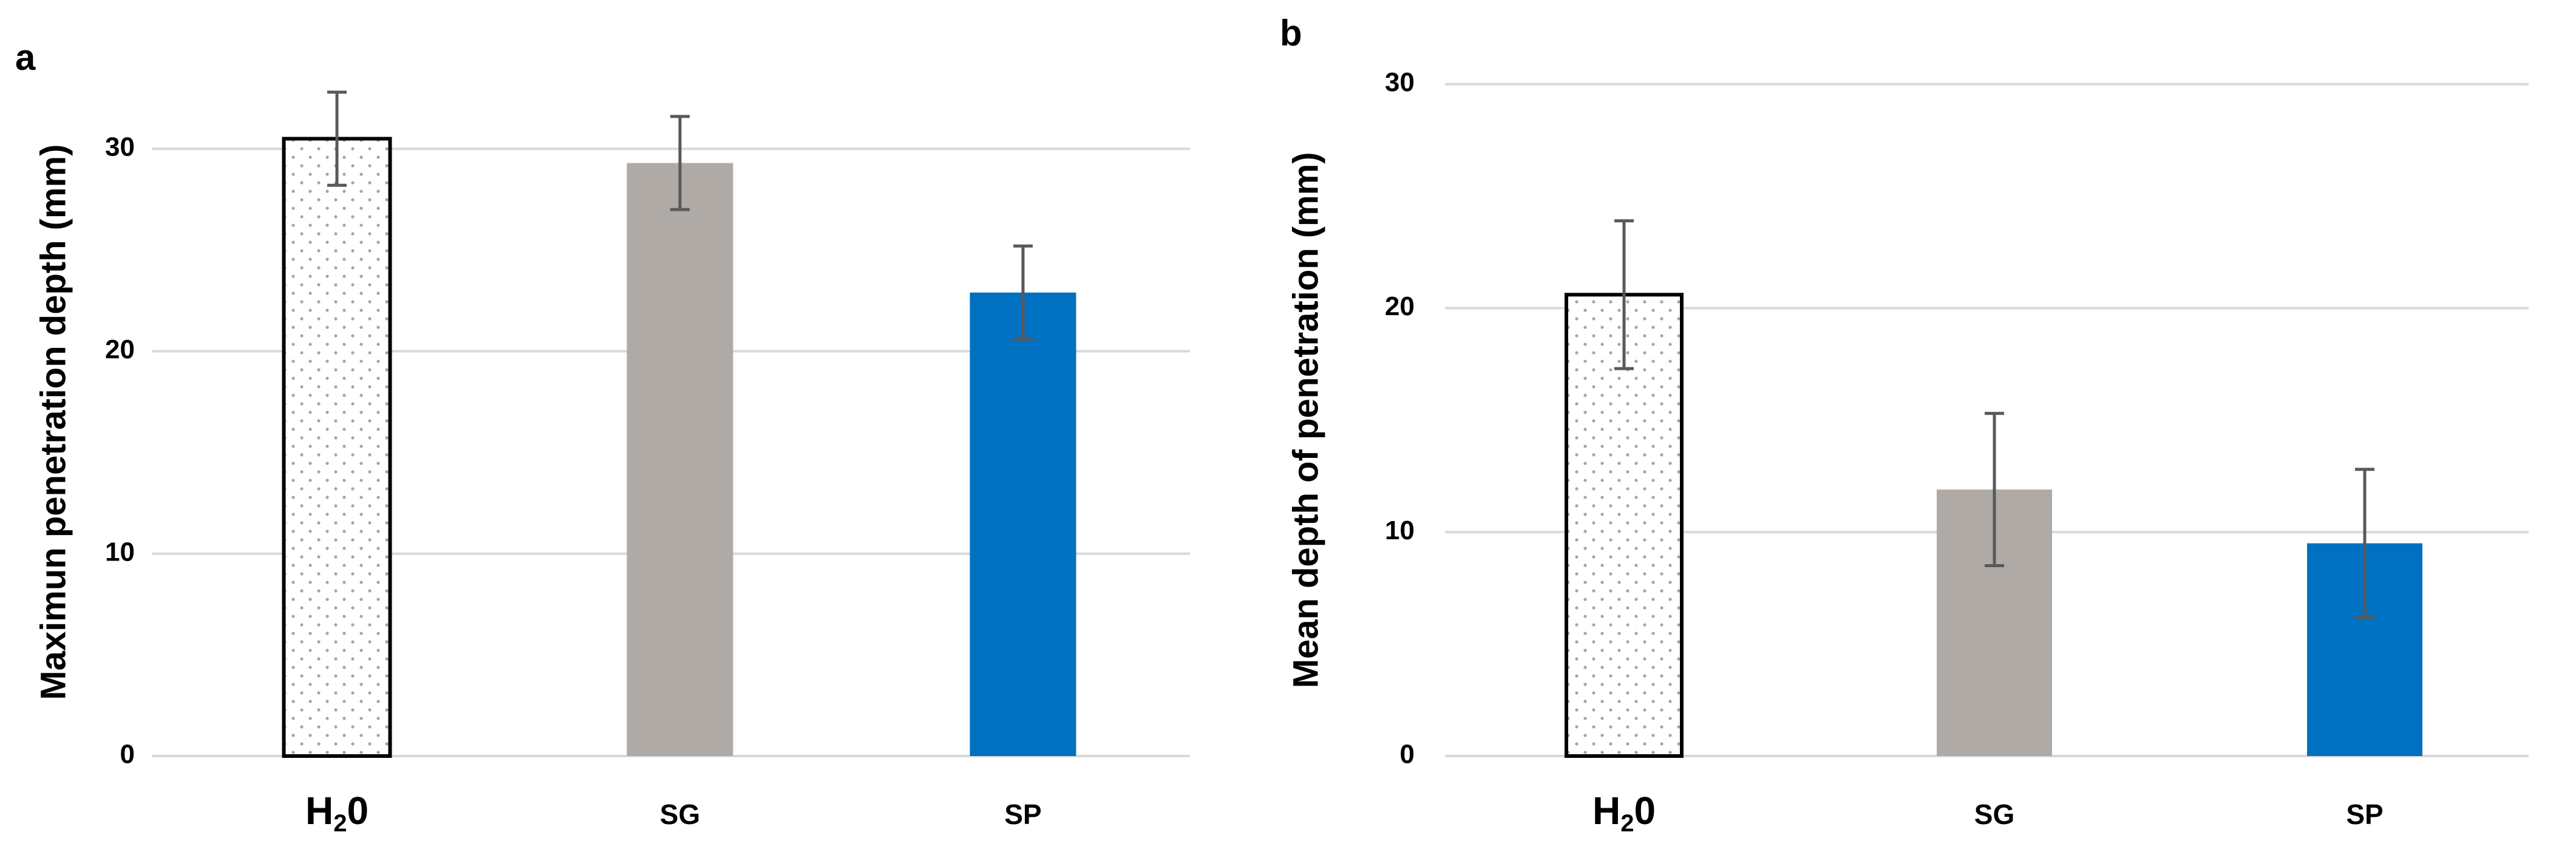  I want to click on bar-sg, so click(680, 459).